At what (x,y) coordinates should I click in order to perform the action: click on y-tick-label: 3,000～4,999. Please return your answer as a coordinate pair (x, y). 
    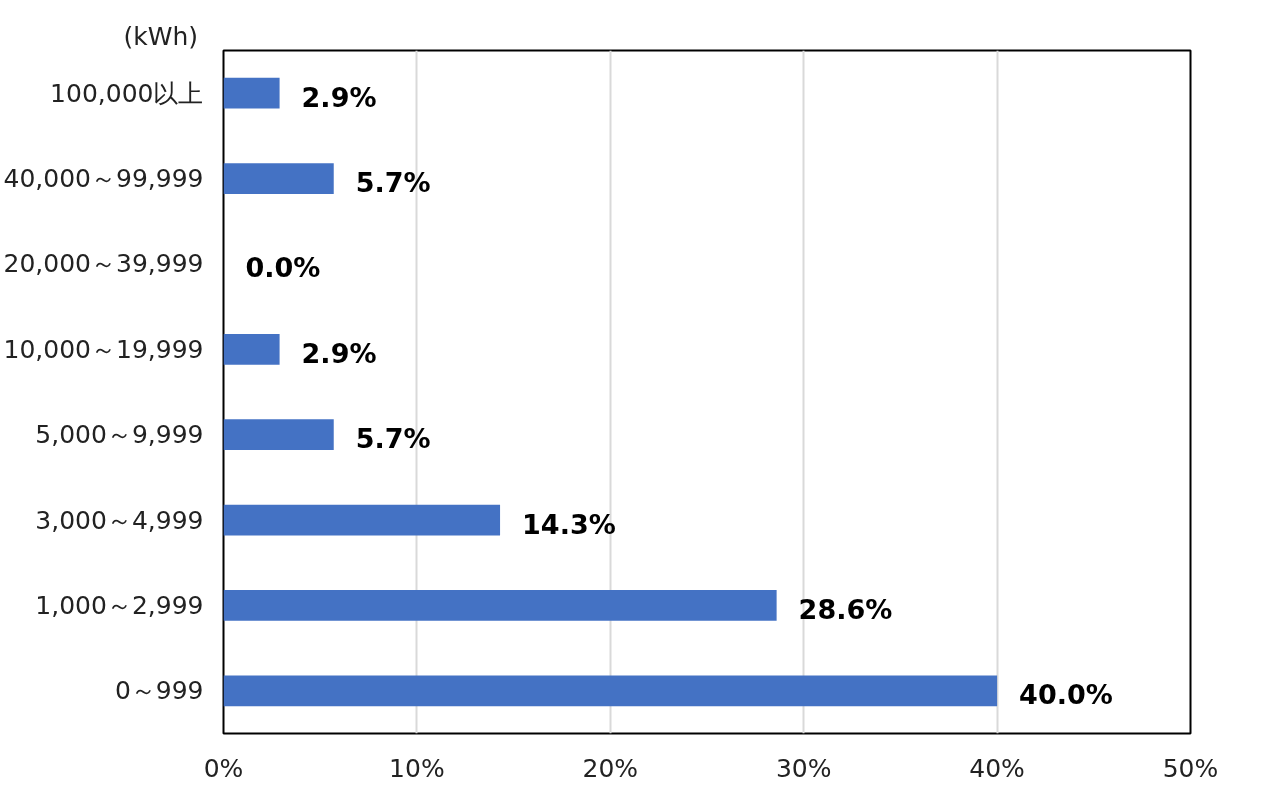
    Looking at the image, I should click on (119, 520).